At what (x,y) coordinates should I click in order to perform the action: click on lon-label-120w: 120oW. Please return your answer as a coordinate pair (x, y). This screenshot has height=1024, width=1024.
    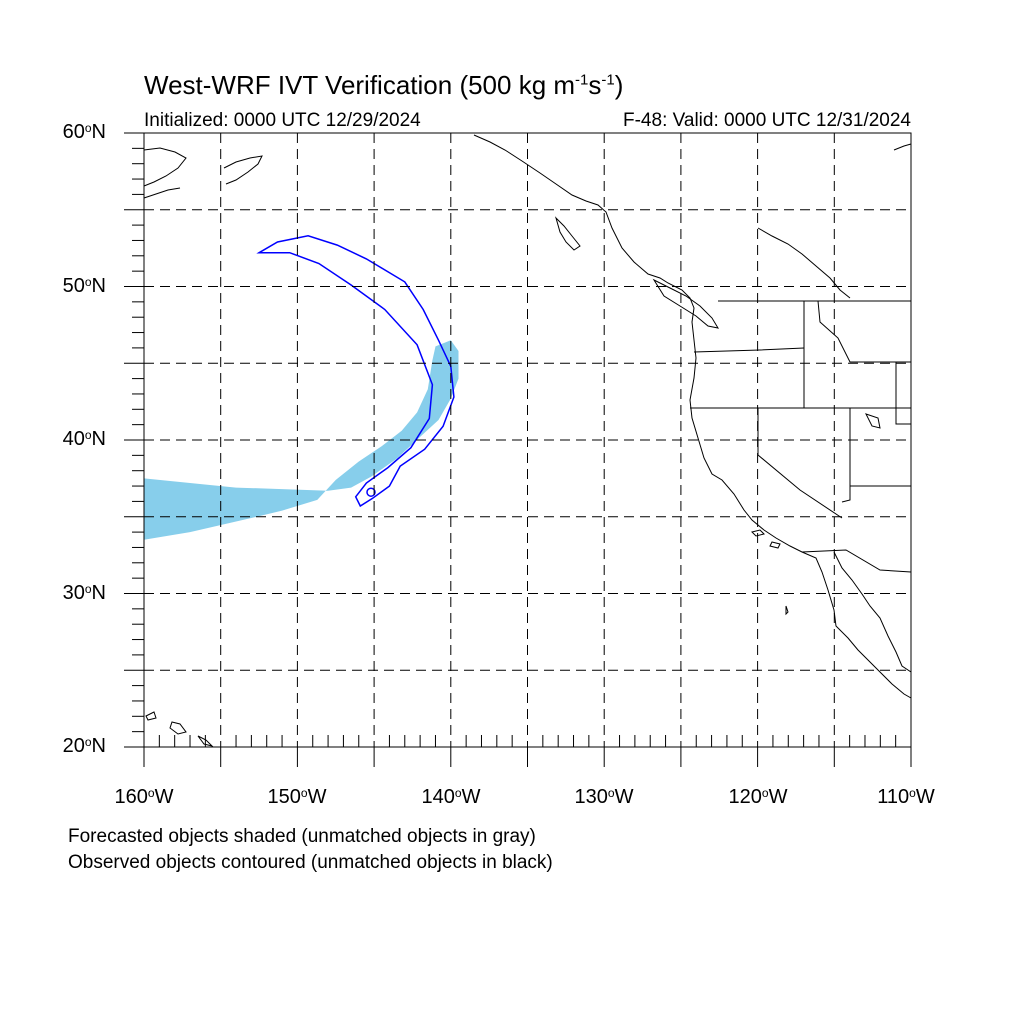
    Looking at the image, I should click on (758, 797).